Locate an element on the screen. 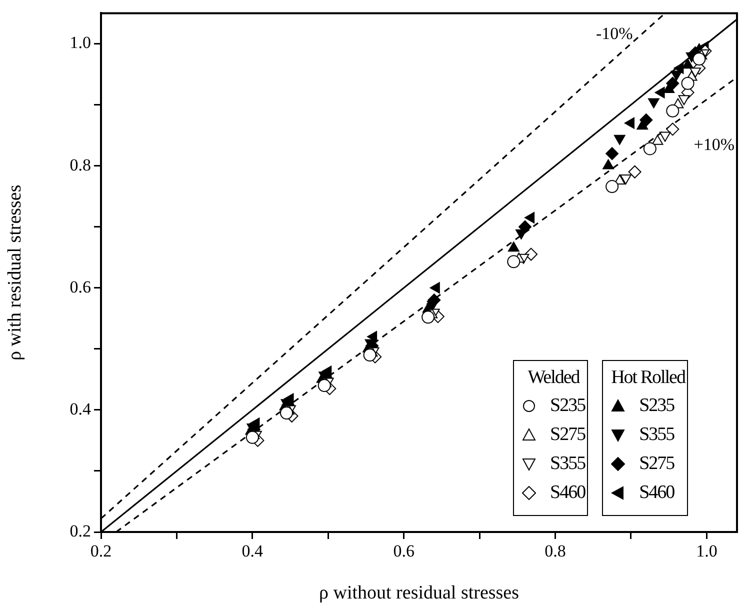 This screenshot has height=609, width=744. text: Hot Rolled is located at coordinates (648, 377).